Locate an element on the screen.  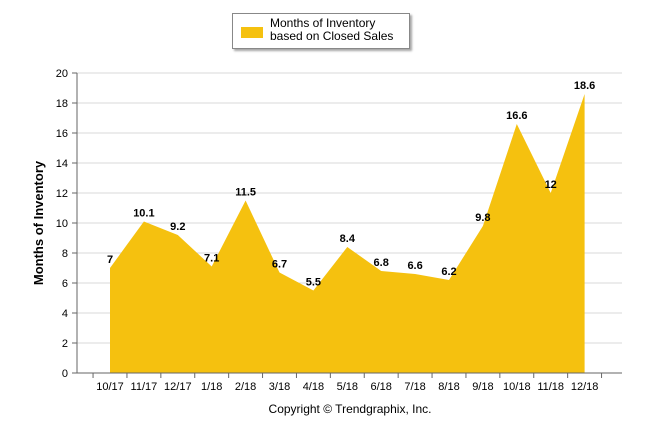
y-tick-label: 0 is located at coordinates (65, 374).